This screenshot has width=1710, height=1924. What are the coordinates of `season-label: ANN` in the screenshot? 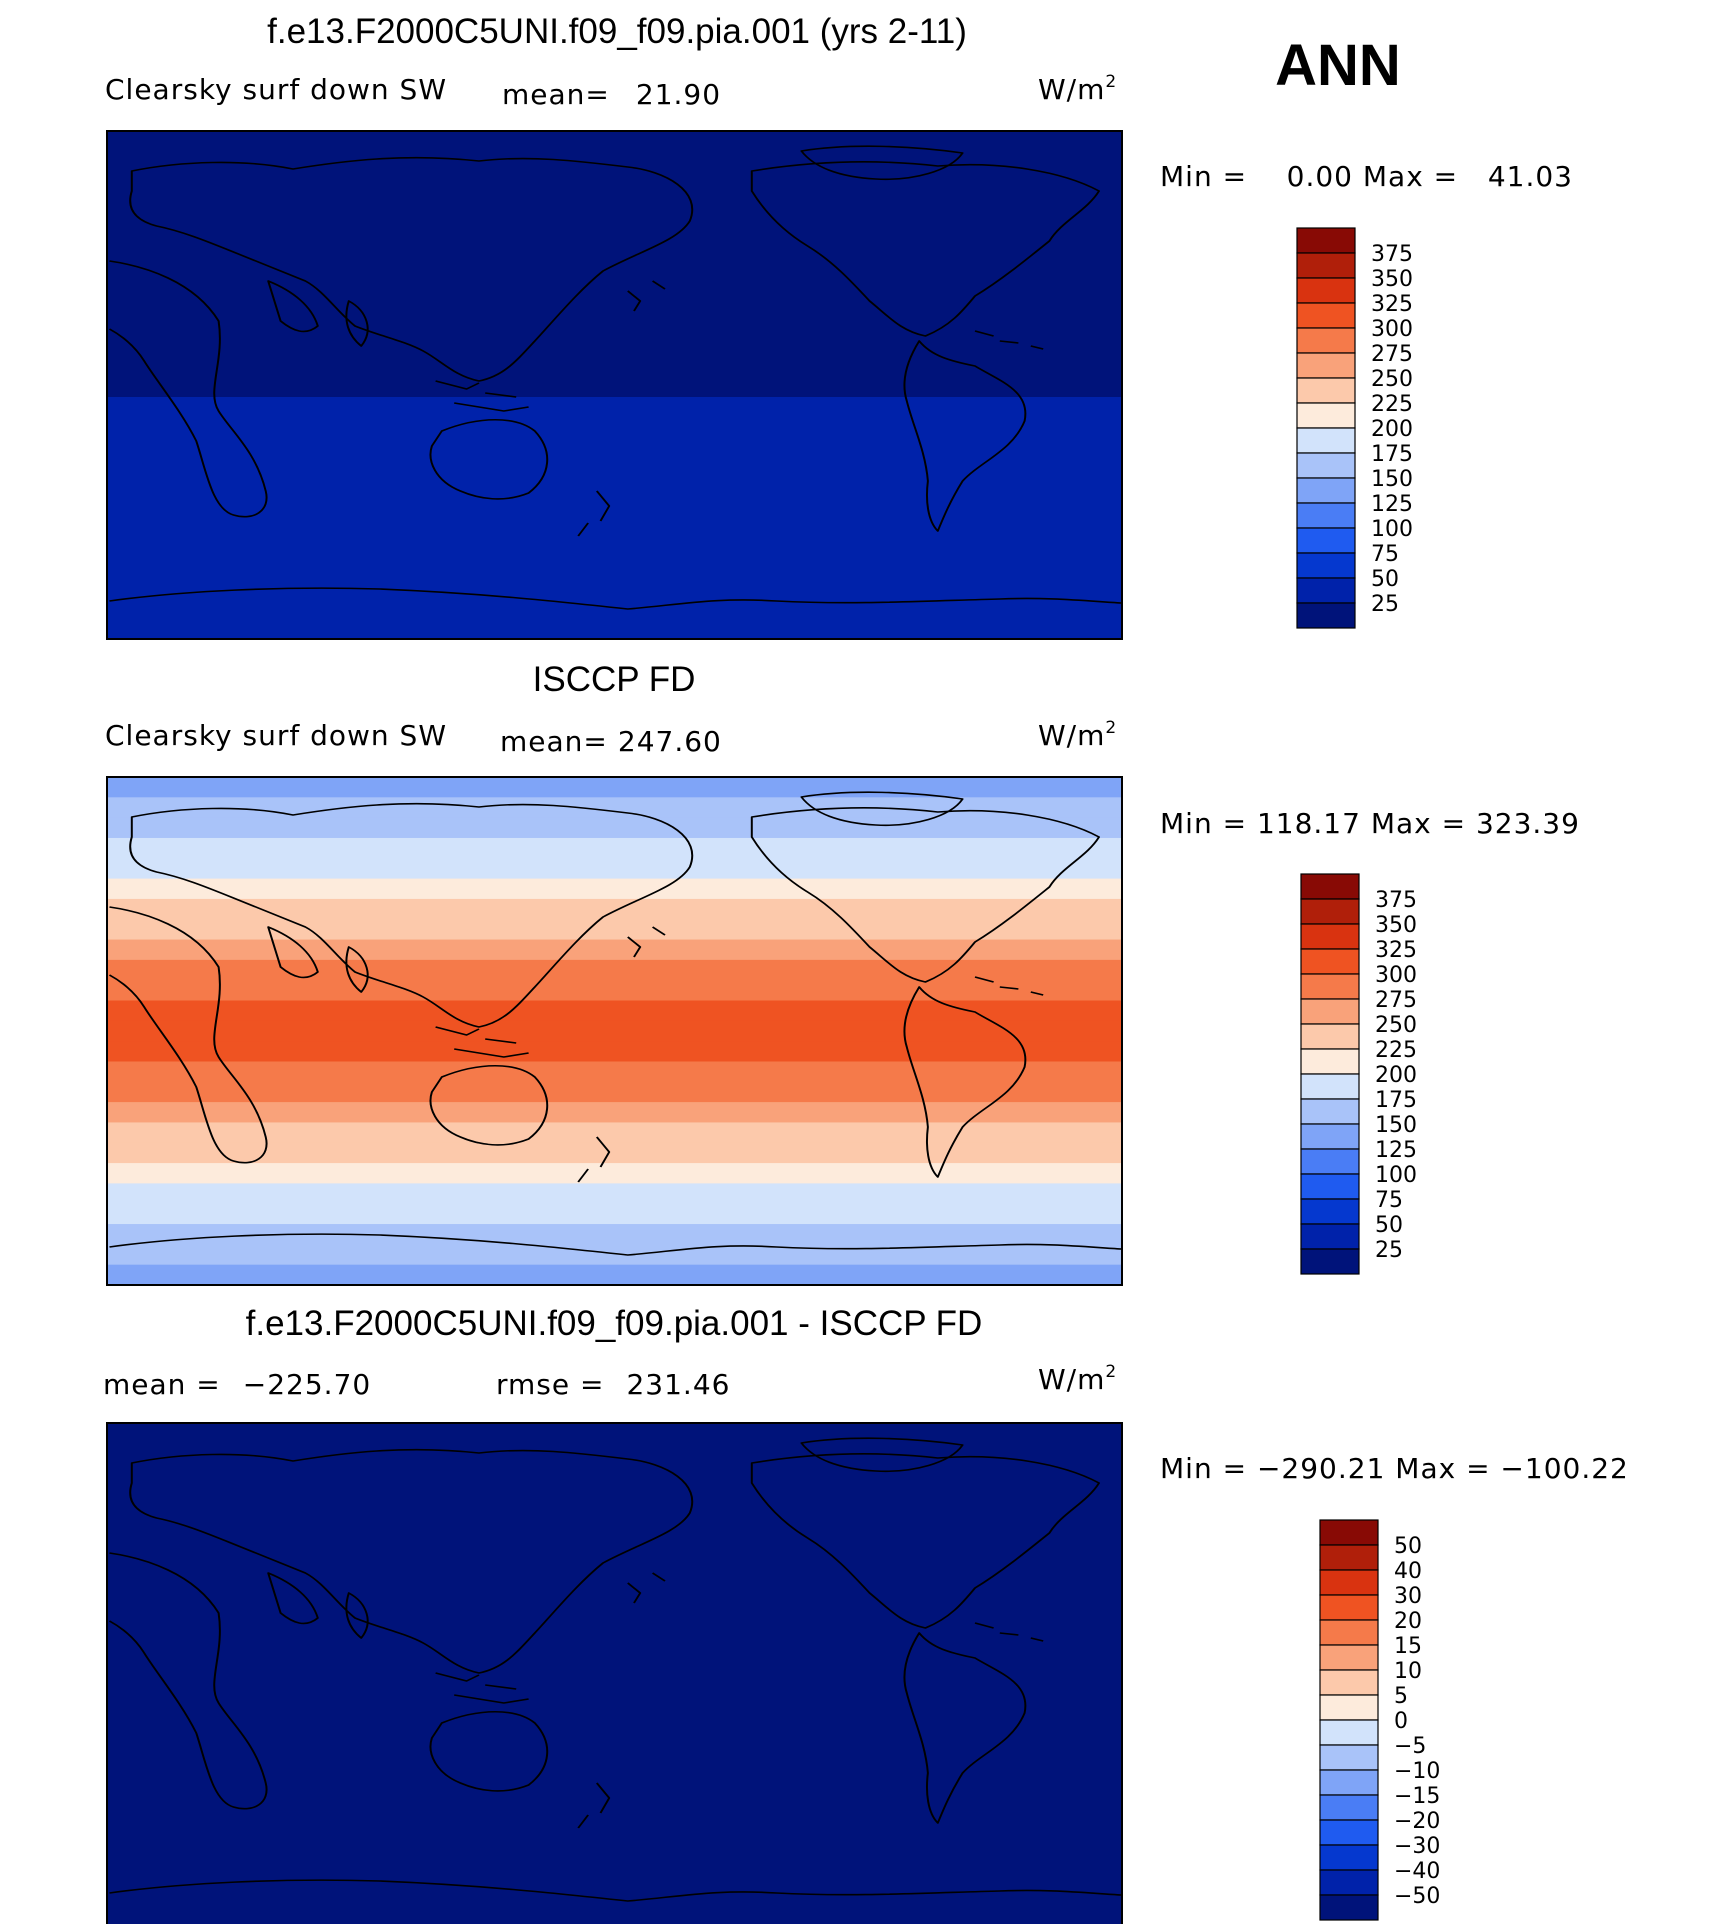 It's located at (1338, 65).